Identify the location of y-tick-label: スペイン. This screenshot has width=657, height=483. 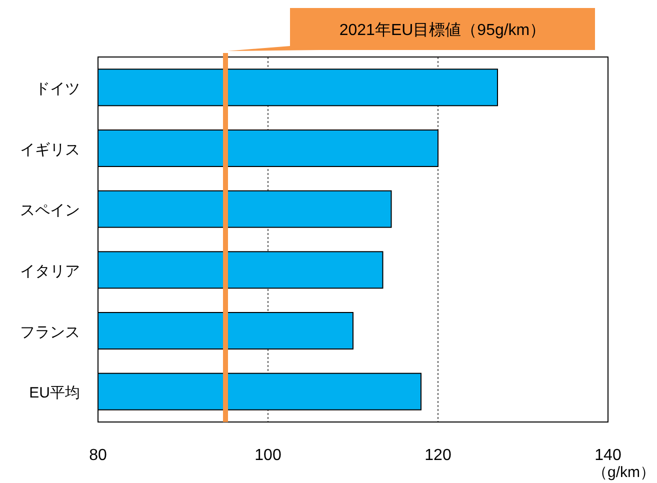
(50, 211).